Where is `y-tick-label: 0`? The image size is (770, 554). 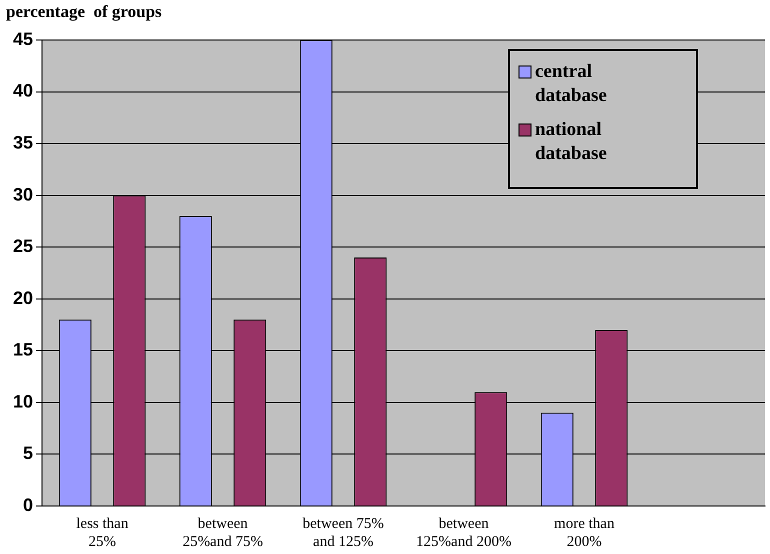 y-tick-label: 0 is located at coordinates (28, 504).